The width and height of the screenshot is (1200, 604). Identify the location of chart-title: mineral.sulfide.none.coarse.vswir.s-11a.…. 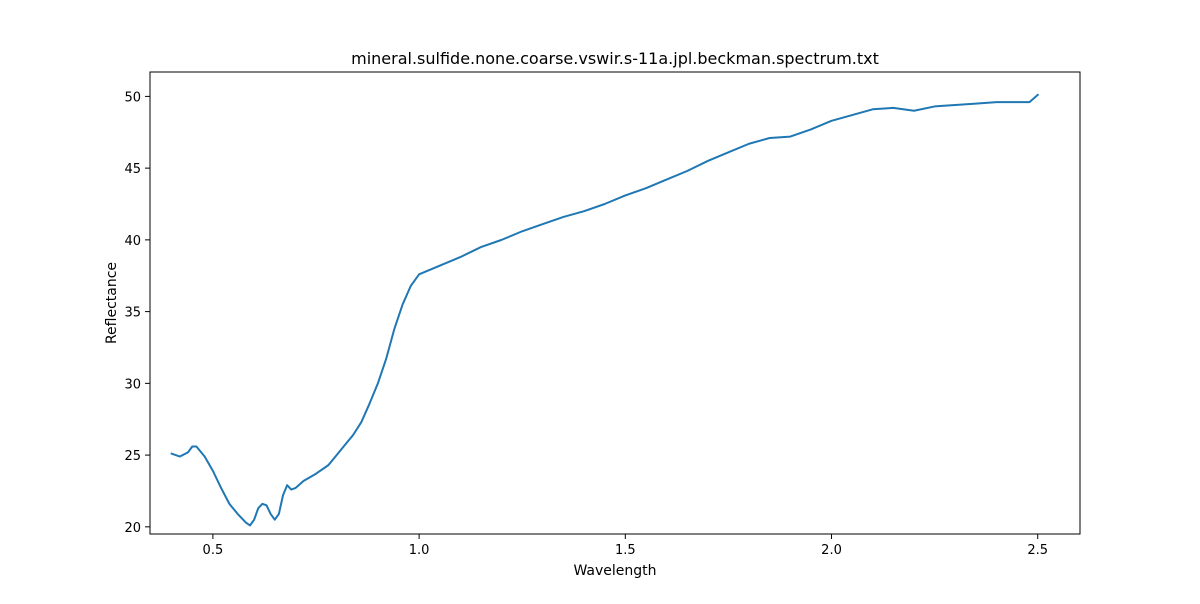
(615, 58).